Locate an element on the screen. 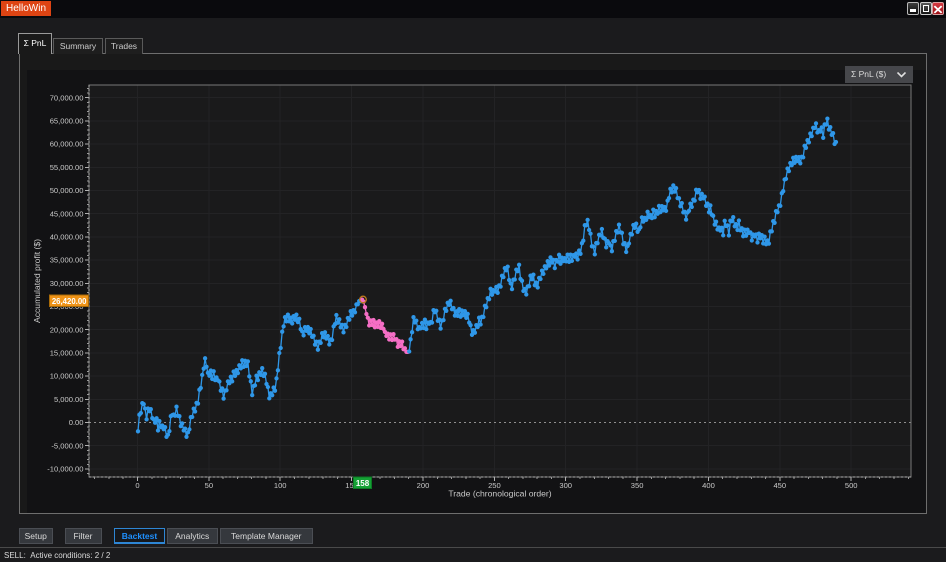 The width and height of the screenshot is (946, 562). svg-text: 300 is located at coordinates (565, 485).